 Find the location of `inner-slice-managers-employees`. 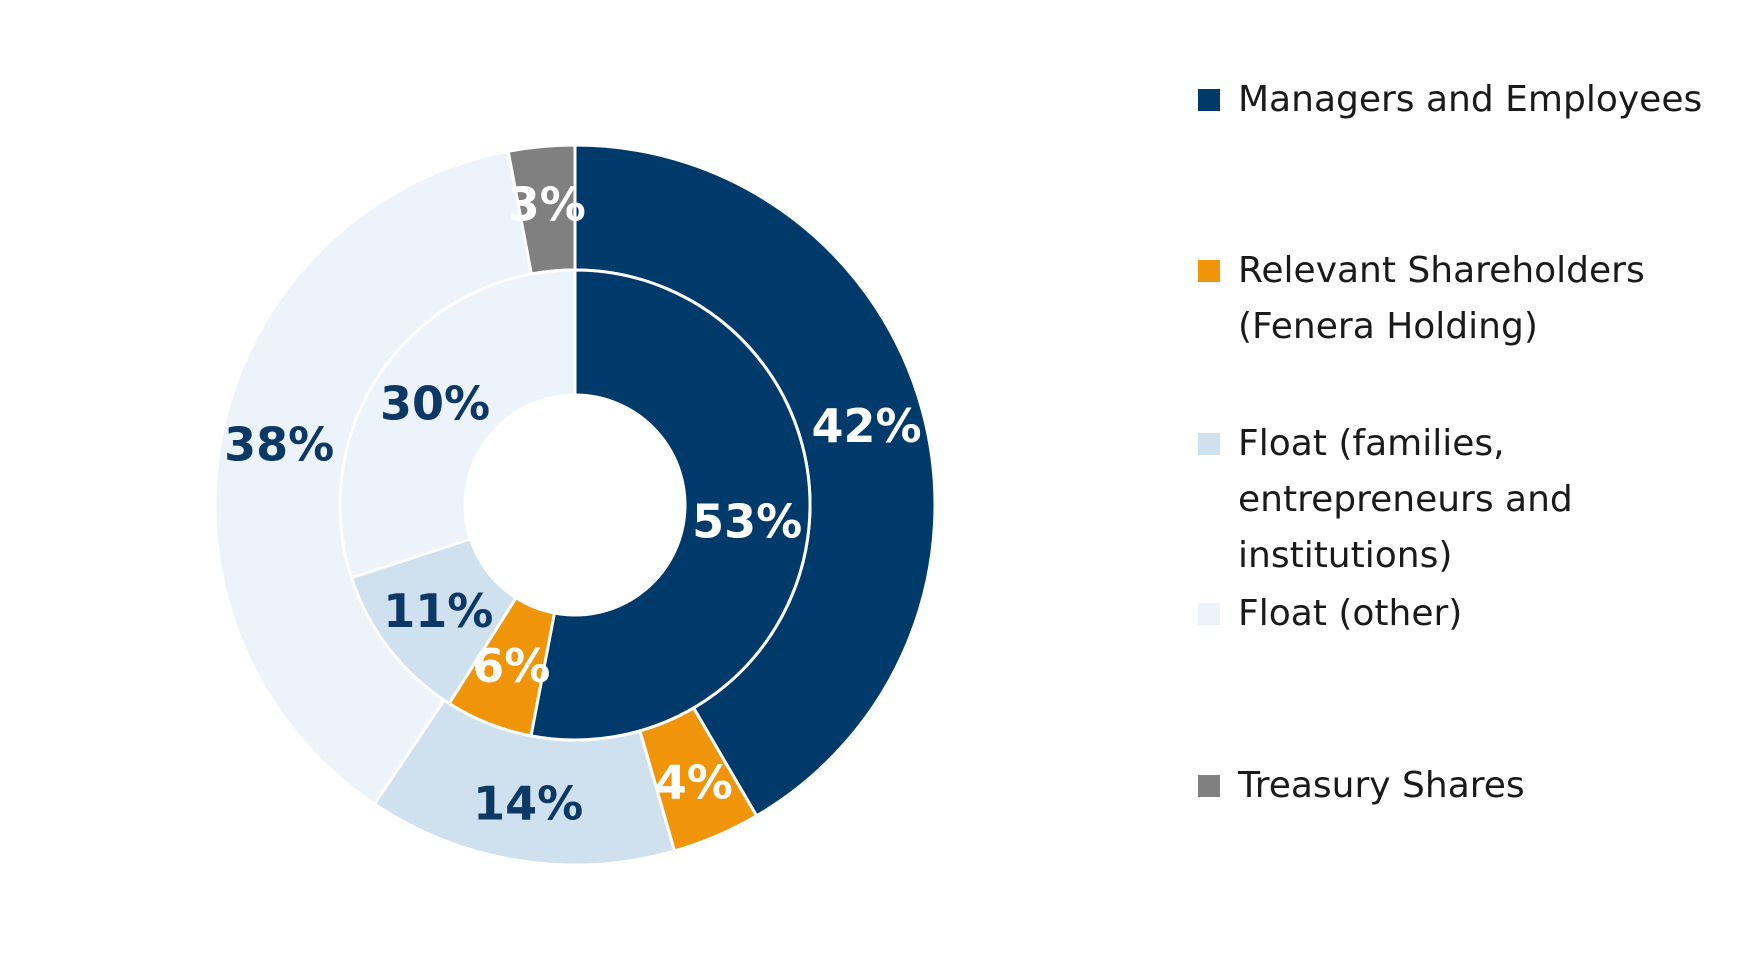

inner-slice-managers-employees is located at coordinates (670, 505).